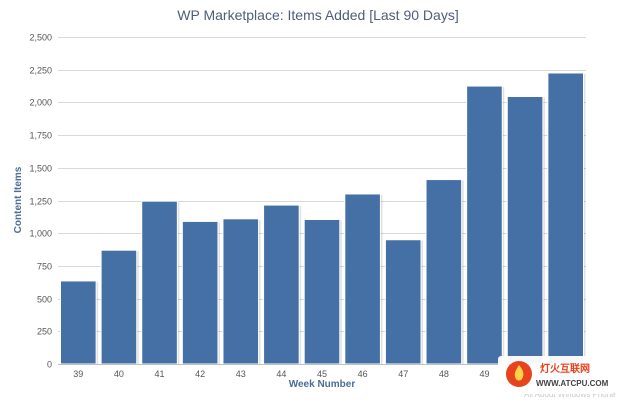  Describe the element at coordinates (200, 374) in the screenshot. I see `x-tick-label: 42` at that location.